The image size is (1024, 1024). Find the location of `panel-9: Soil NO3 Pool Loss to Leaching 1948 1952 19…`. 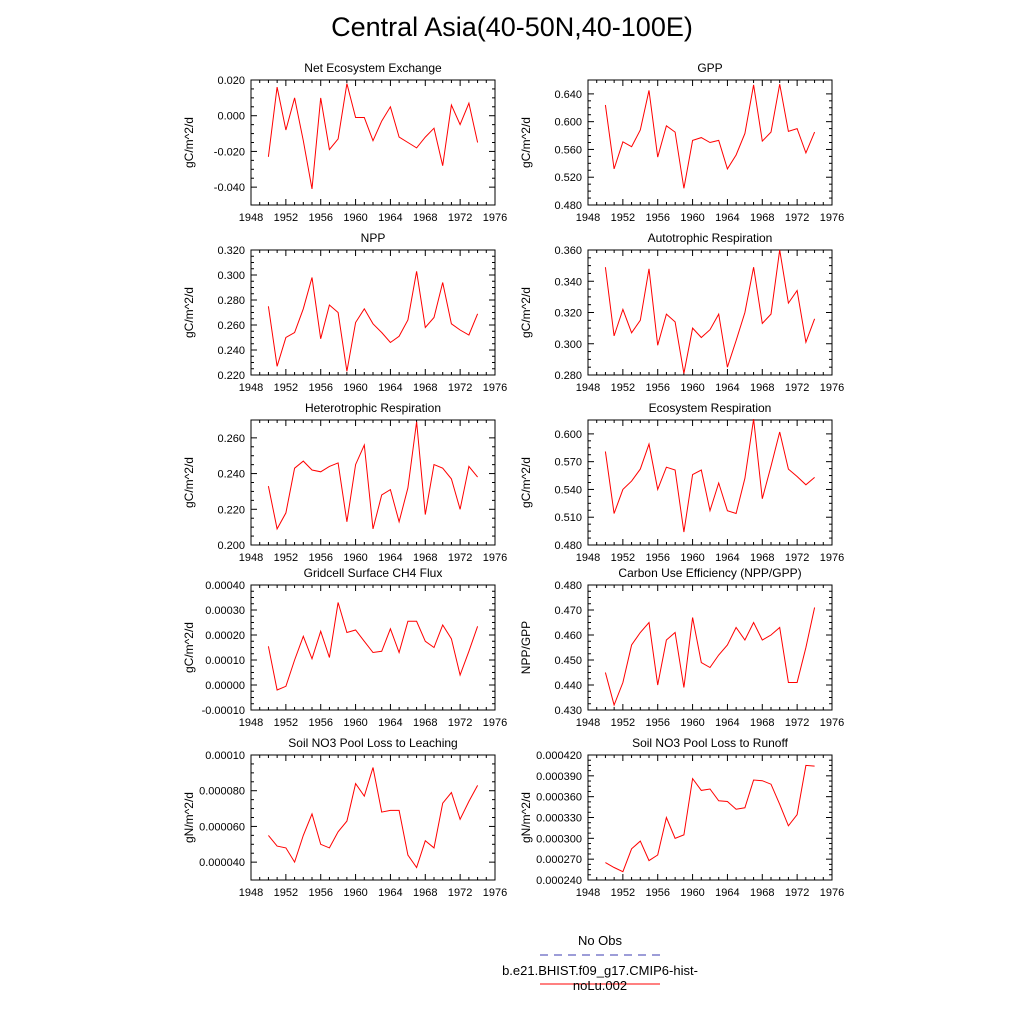

panel-9: Soil NO3 Pool Loss to Leaching 1948 1952 19… is located at coordinates (344, 817).